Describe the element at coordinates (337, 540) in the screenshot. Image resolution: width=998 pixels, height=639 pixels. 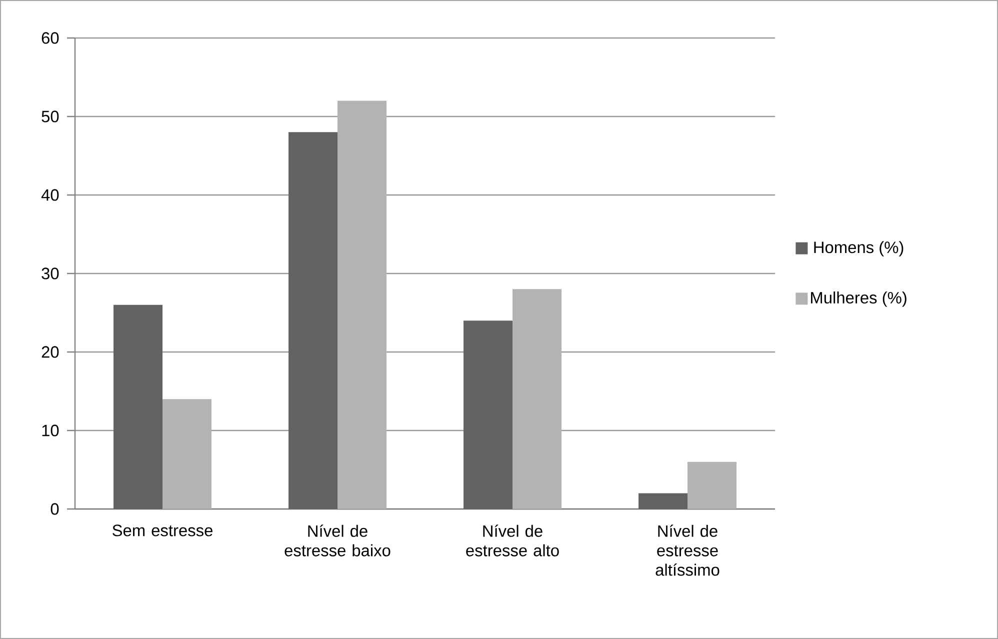
I see `x-tick-label: Nível de estresse baixo` at that location.